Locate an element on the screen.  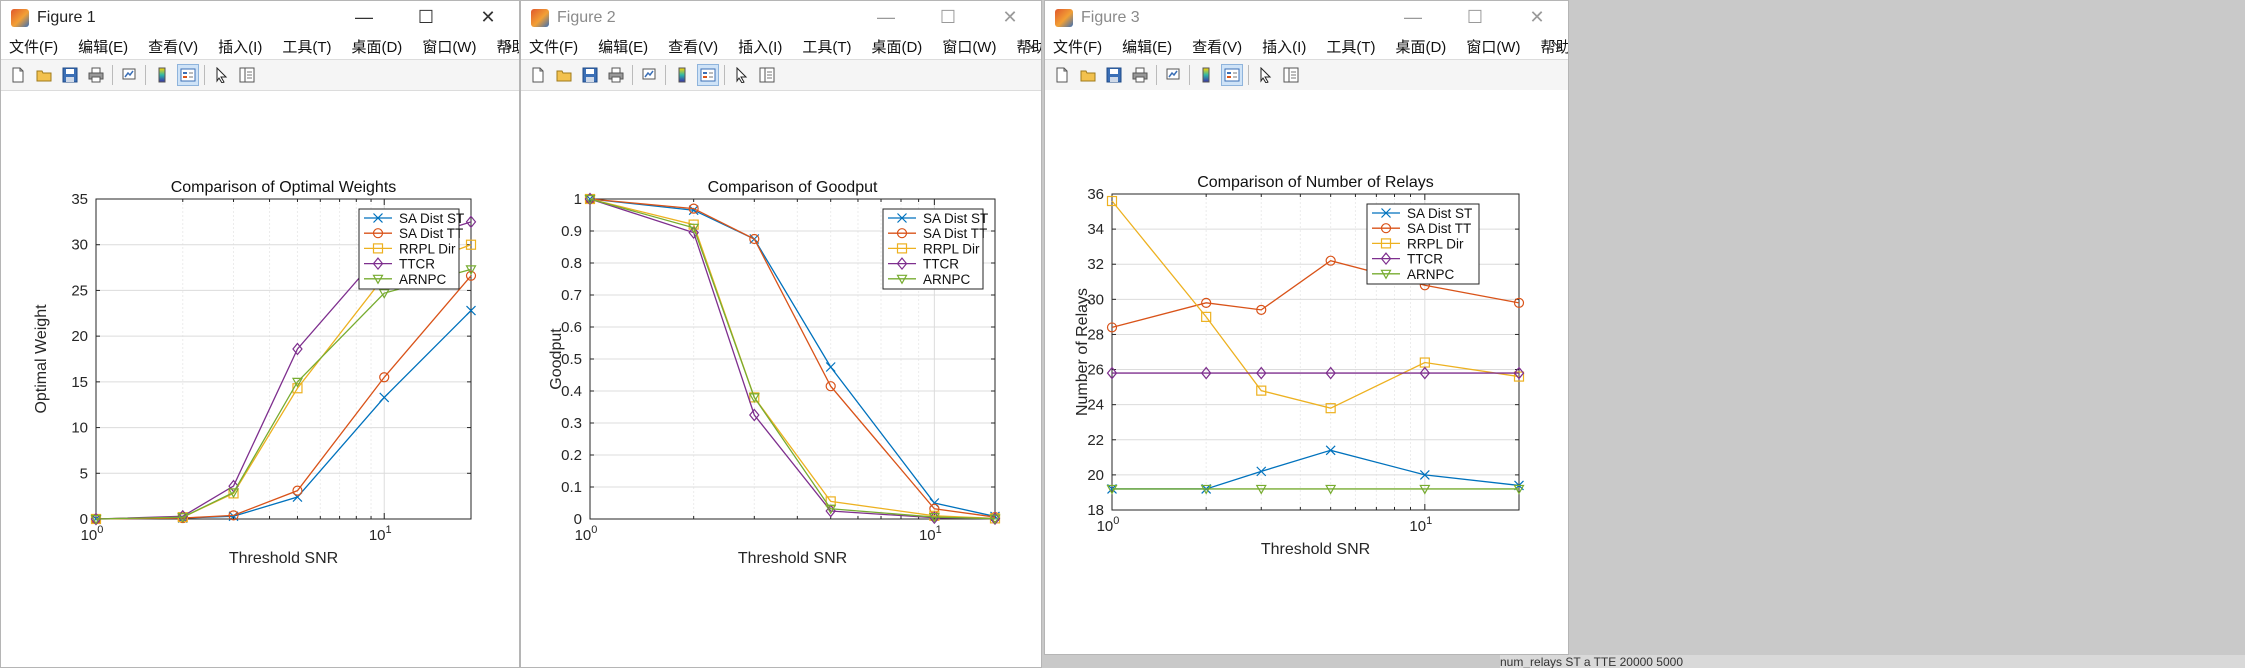
series-sa-dist-tt is located at coordinates (283, 397).